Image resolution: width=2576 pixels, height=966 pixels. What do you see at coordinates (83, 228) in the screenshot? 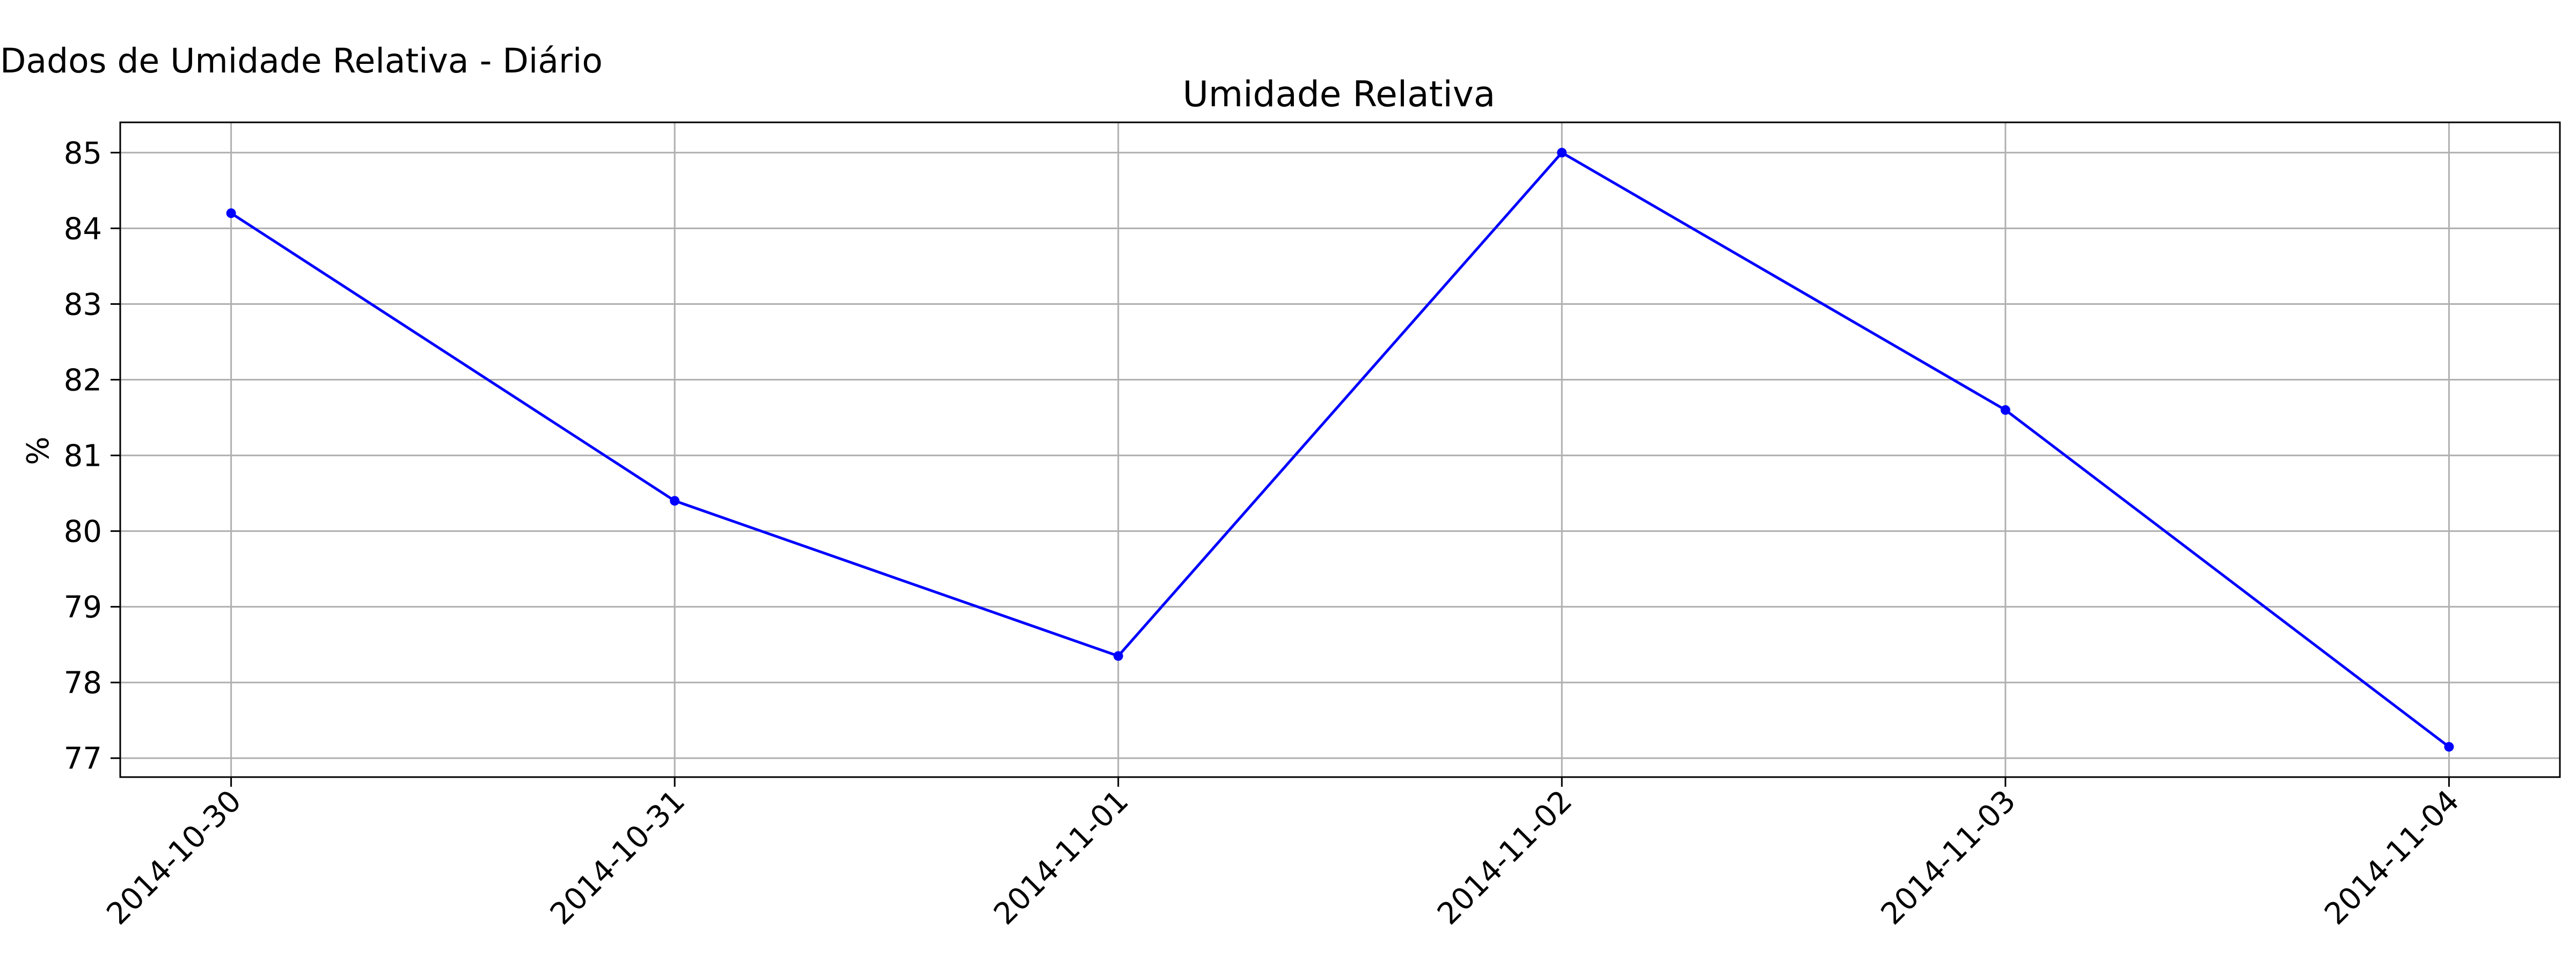
I see `y-tick-label: 84` at bounding box center [83, 228].